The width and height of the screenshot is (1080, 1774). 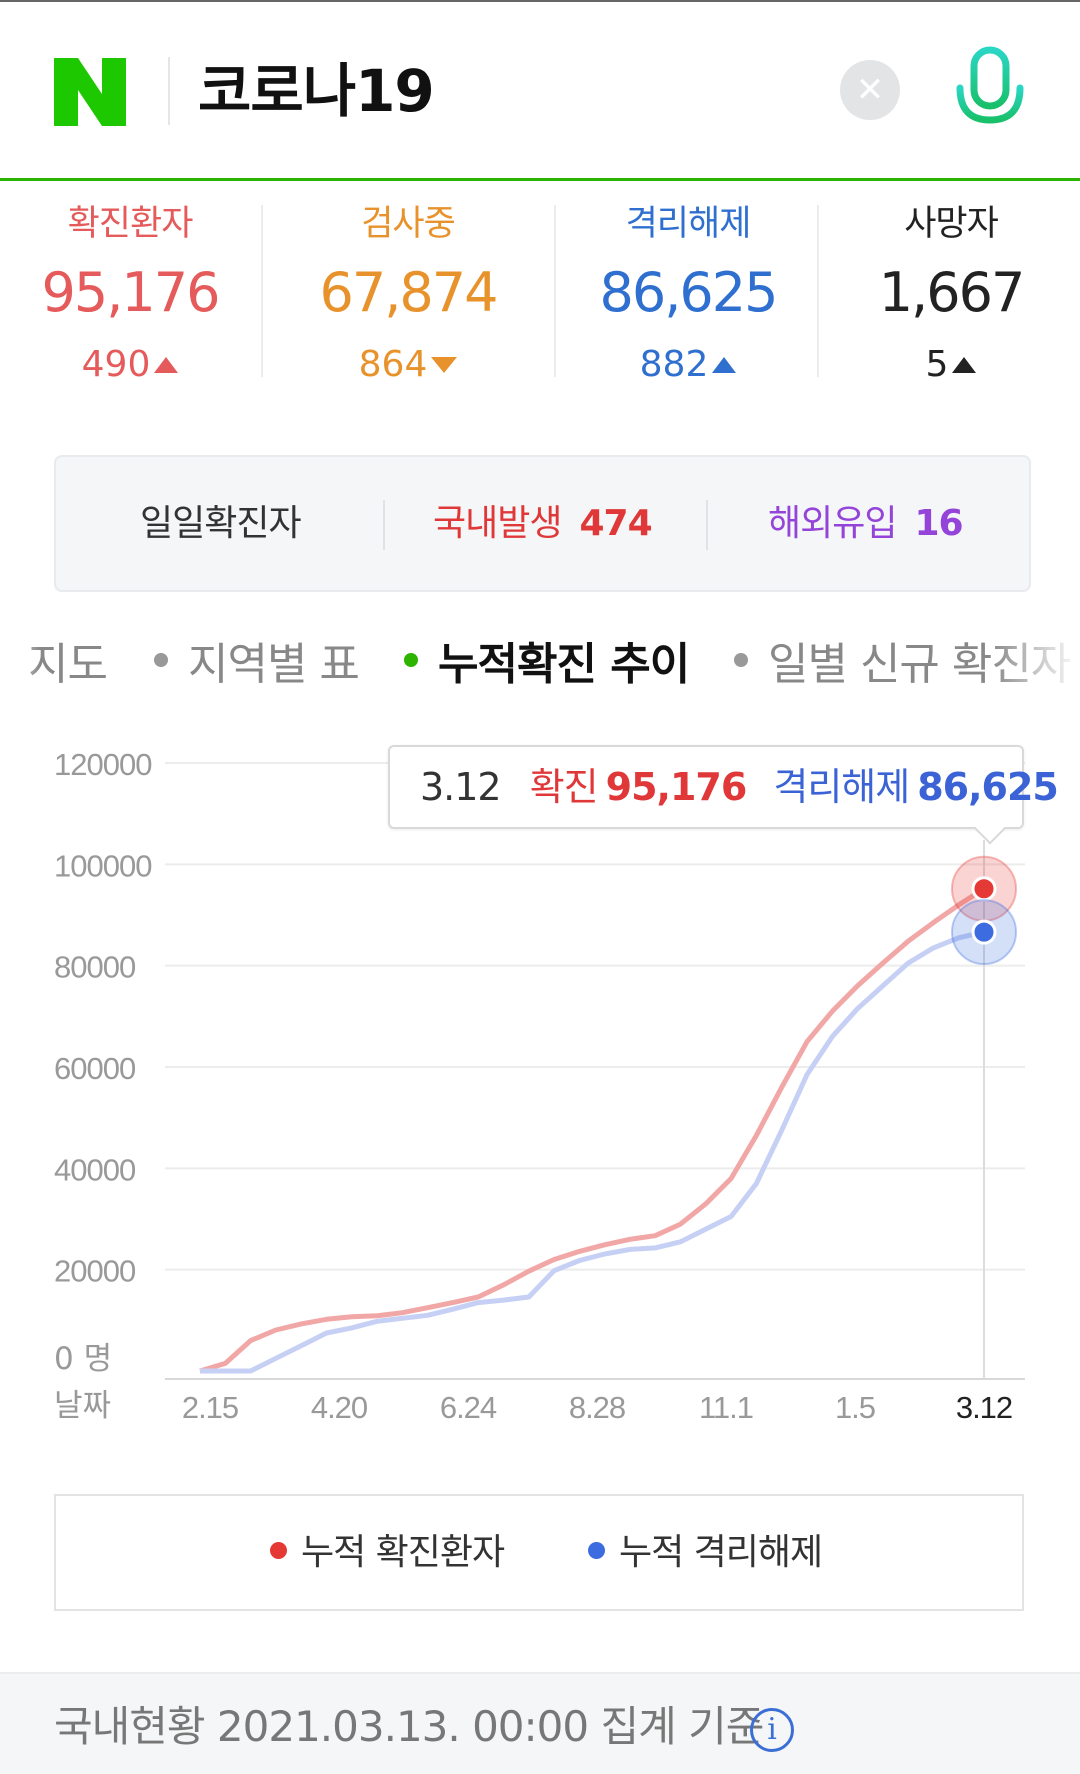 I want to click on chart-tooltip: 3.12 확진 95,176 격리해제 86,625, so click(x=723, y=795).